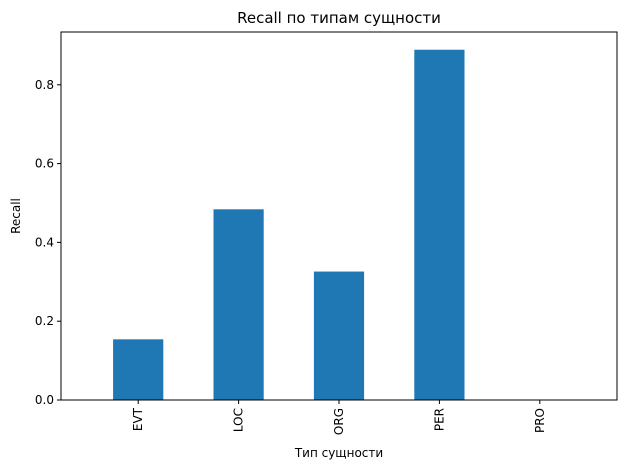  What do you see at coordinates (439, 224) in the screenshot?
I see `bar-per` at bounding box center [439, 224].